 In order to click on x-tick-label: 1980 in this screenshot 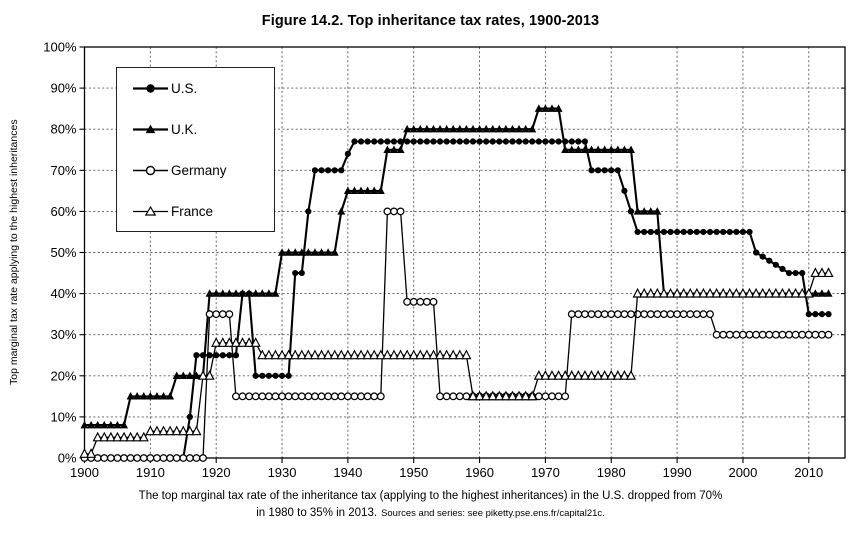, I will do `click(611, 472)`.